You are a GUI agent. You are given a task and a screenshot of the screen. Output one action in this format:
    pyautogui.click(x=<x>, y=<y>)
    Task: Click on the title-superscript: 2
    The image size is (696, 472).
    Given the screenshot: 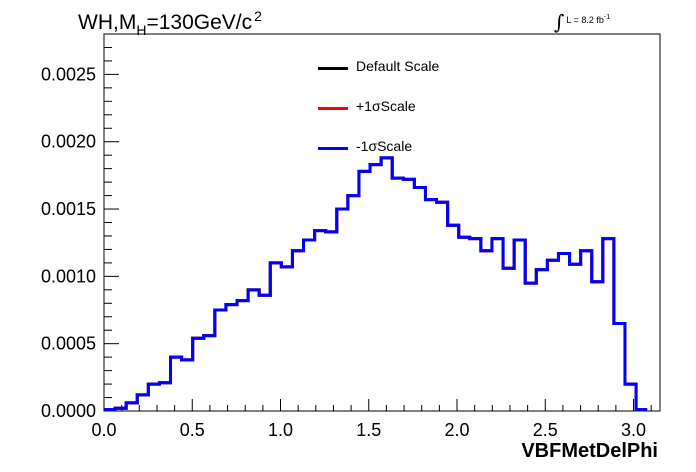 What is the action you would take?
    pyautogui.click(x=258, y=16)
    